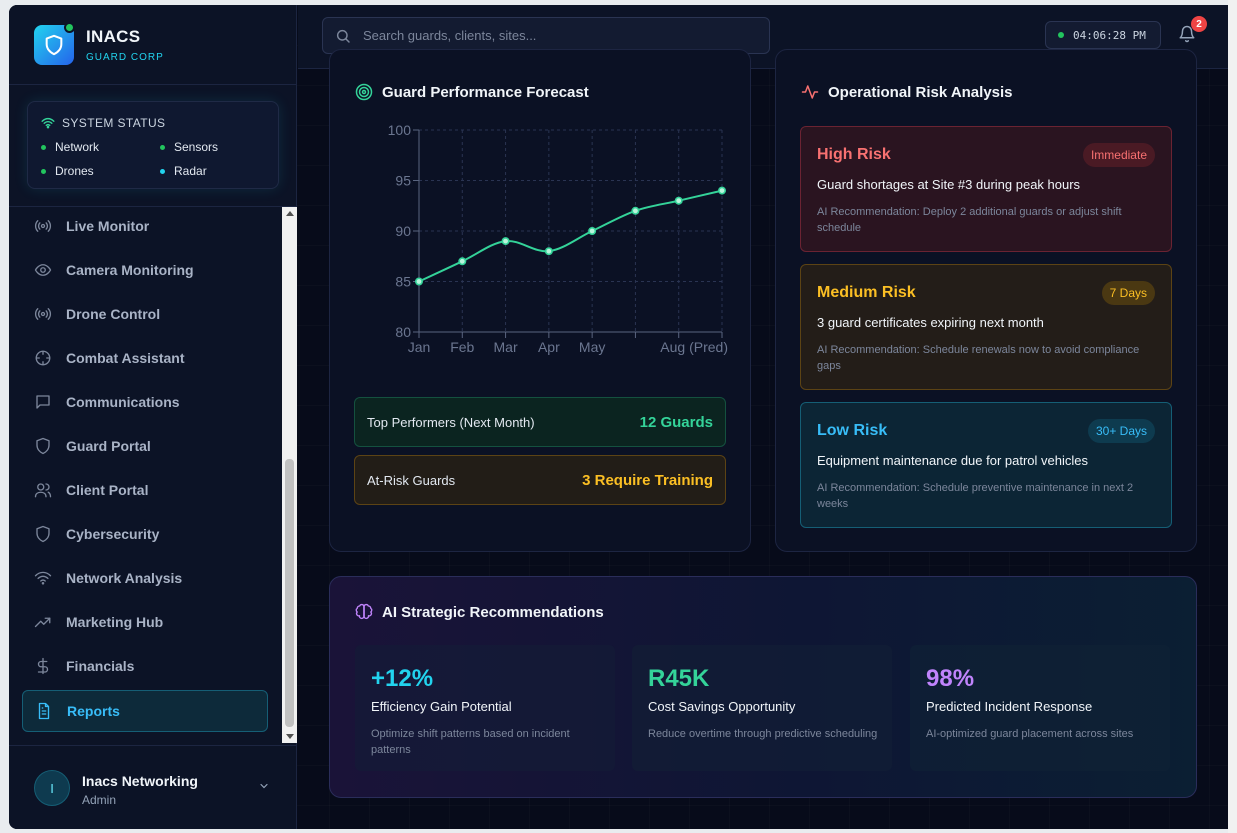  Describe the element at coordinates (43, 270) in the screenshot. I see `eye-icon` at that location.